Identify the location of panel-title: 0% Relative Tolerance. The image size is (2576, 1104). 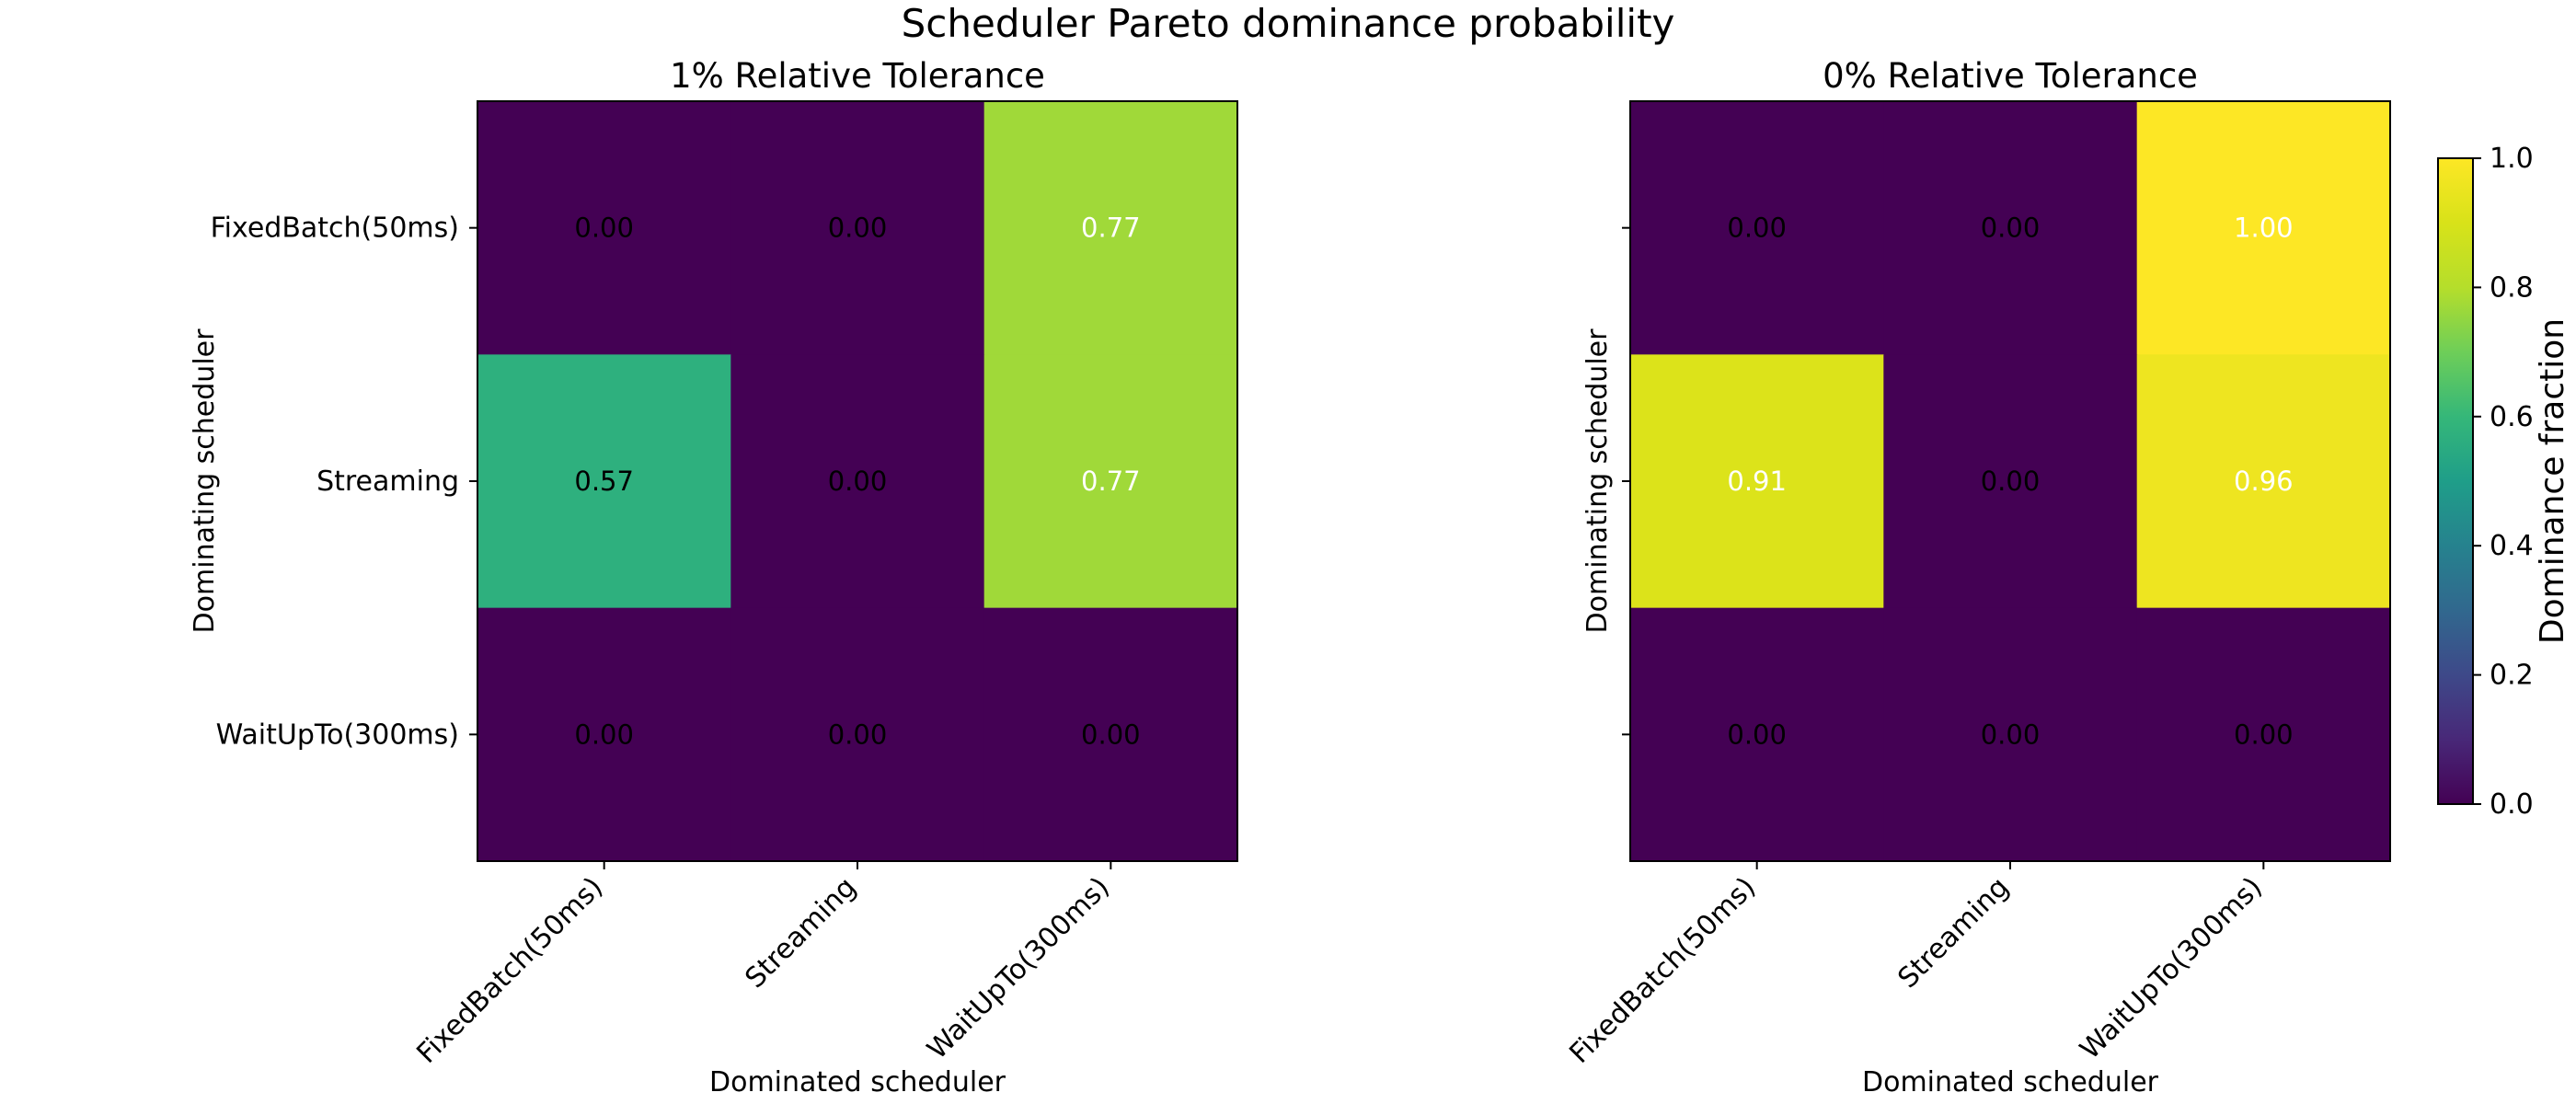
(2010, 76).